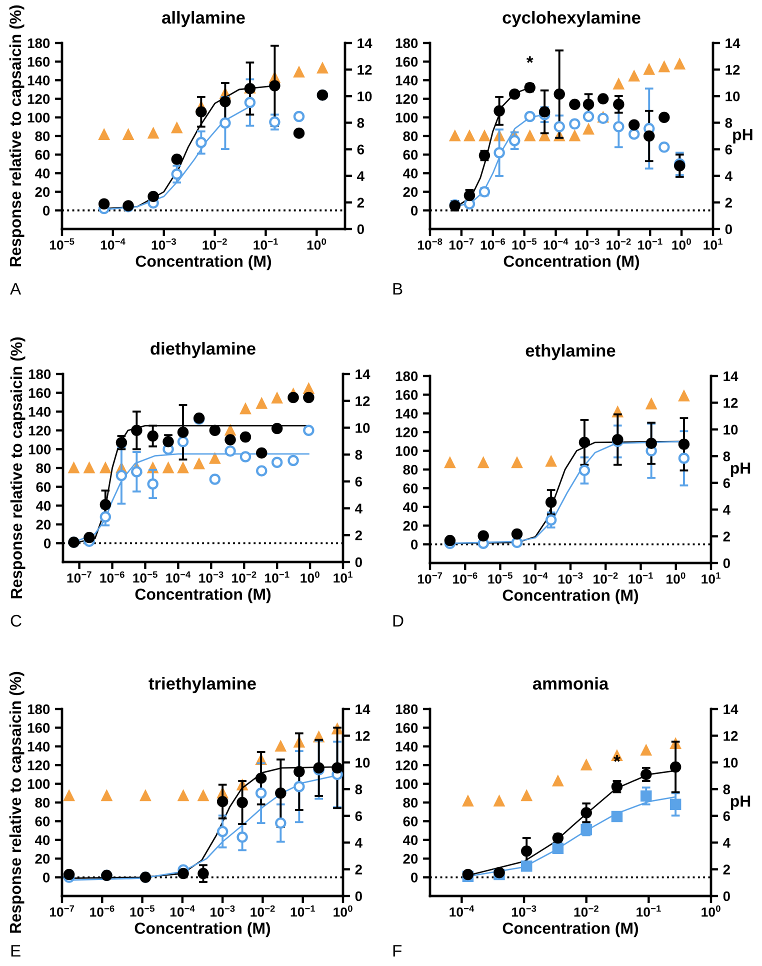  What do you see at coordinates (571, 19) in the screenshot?
I see `chart-title: cyclohexylamine` at bounding box center [571, 19].